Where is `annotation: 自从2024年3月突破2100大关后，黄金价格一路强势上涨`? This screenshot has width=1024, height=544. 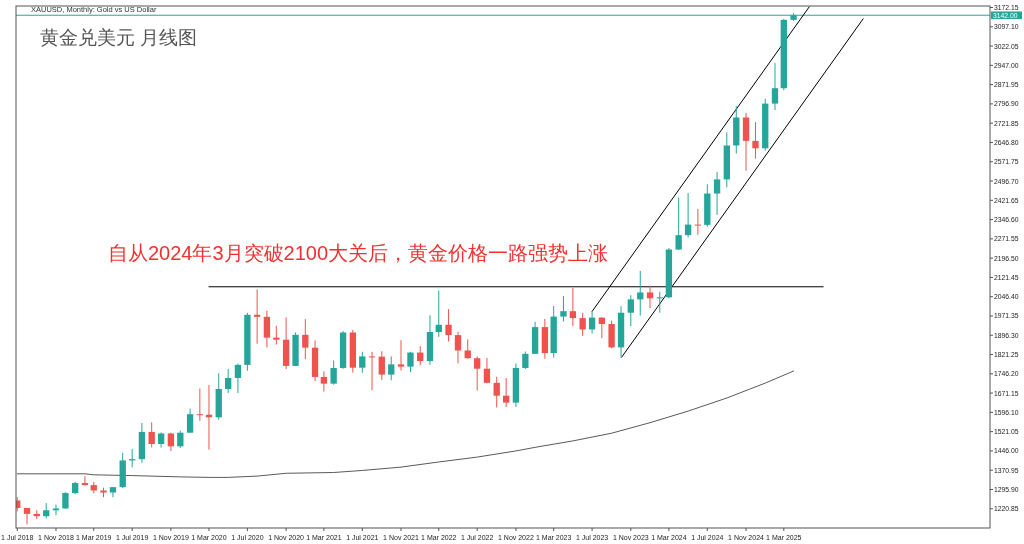 annotation: 自从2024年3月突破2100大关后，黄金价格一路强势上涨 is located at coordinates (358, 253).